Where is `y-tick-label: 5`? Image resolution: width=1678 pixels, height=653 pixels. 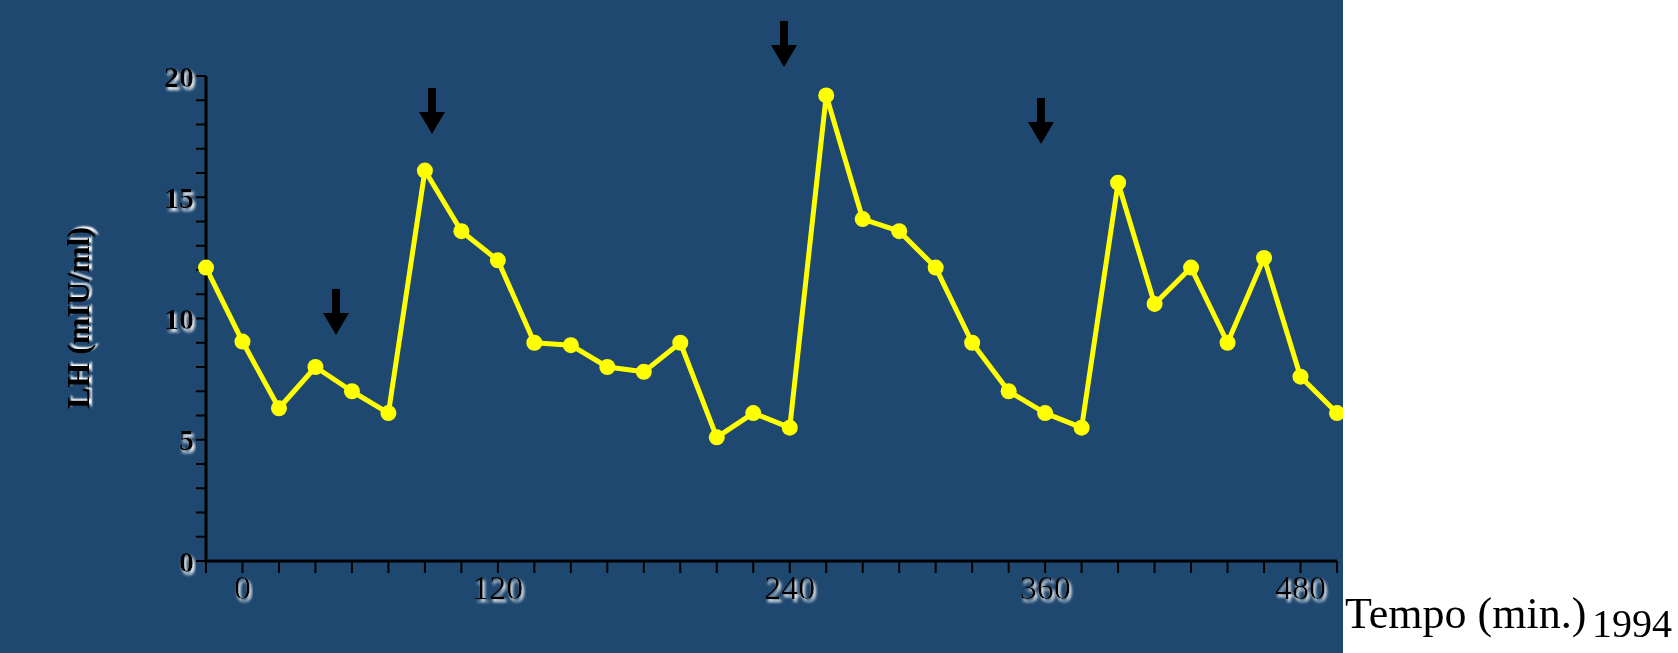
y-tick-label: 5 is located at coordinates (186, 440).